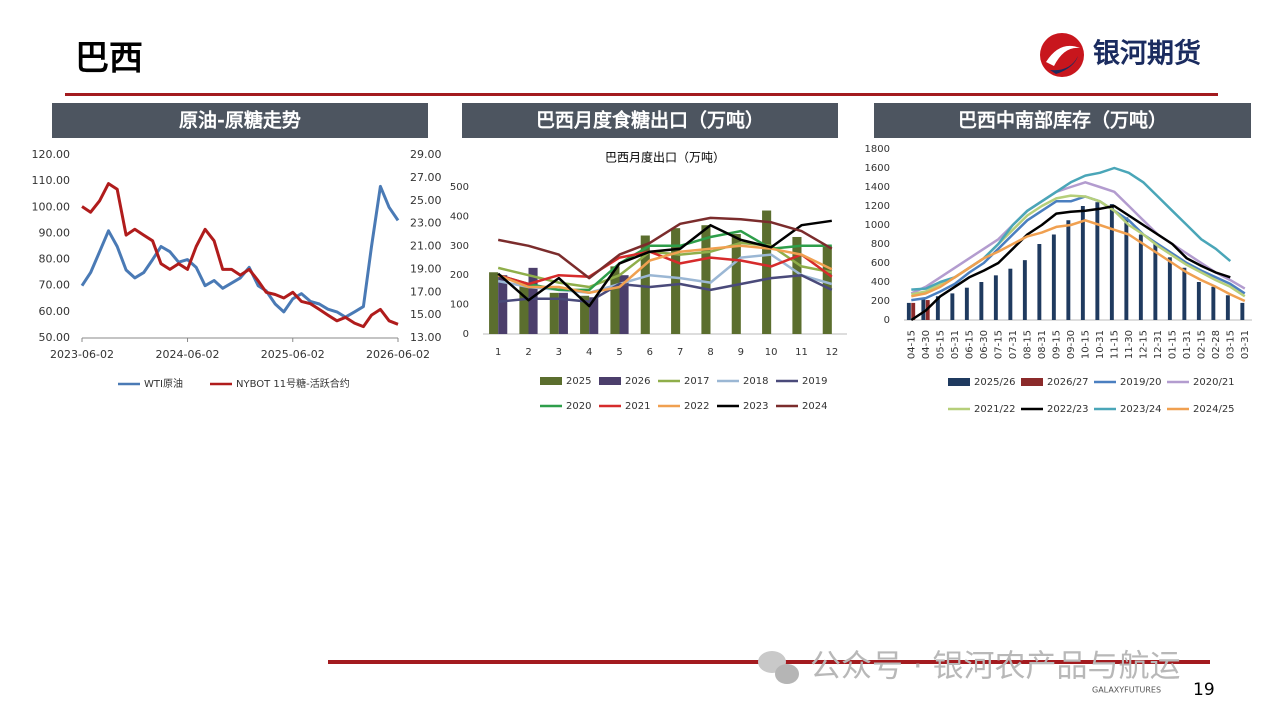  Describe the element at coordinates (109, 59) in the screenshot. I see `slide-title: 巴西` at that location.